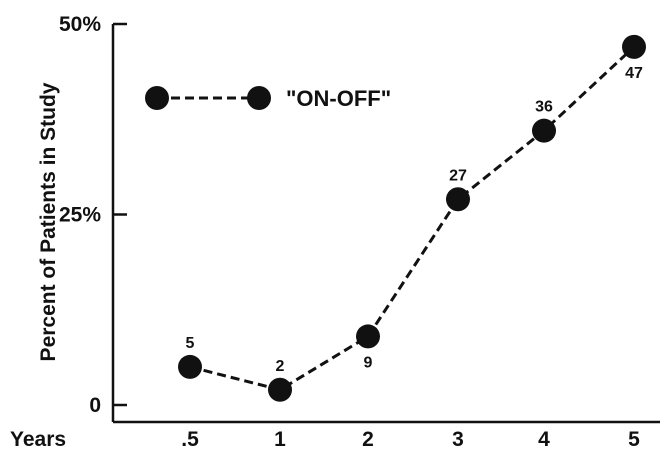  What do you see at coordinates (368, 362) in the screenshot?
I see `data-label: 9` at bounding box center [368, 362].